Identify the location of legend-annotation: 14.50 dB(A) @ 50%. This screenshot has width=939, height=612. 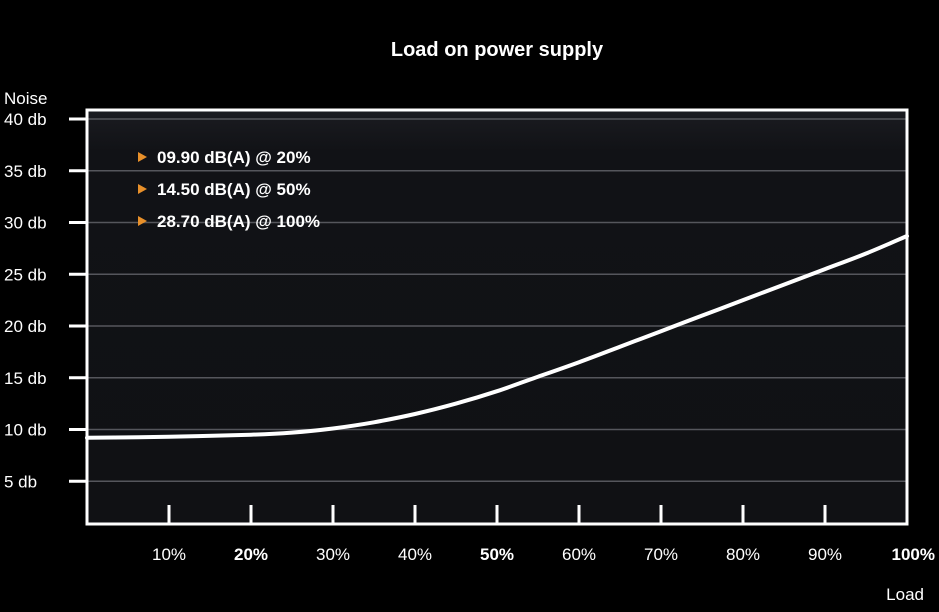
(234, 189).